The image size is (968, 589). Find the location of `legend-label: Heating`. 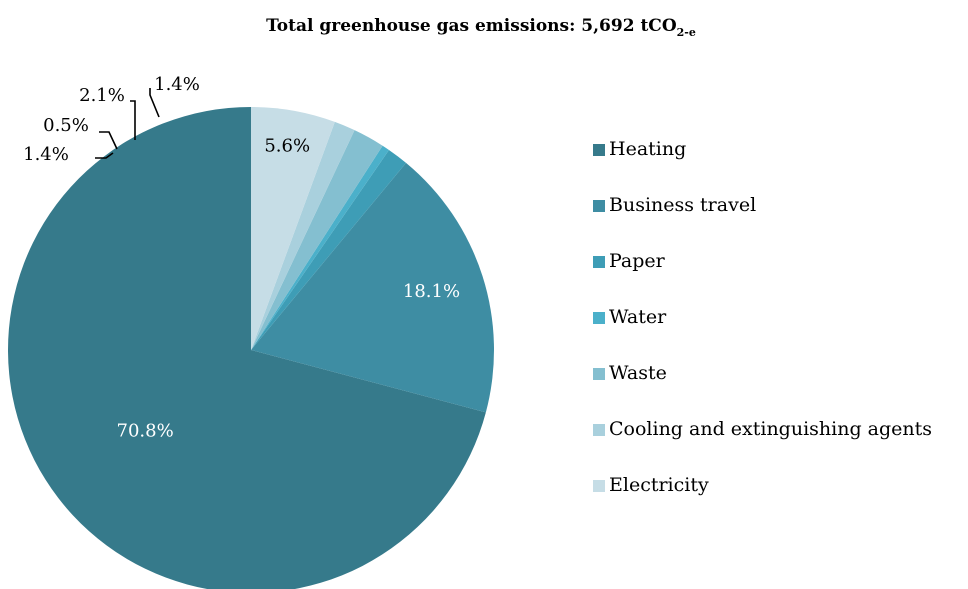

legend-label: Heating is located at coordinates (647, 149).